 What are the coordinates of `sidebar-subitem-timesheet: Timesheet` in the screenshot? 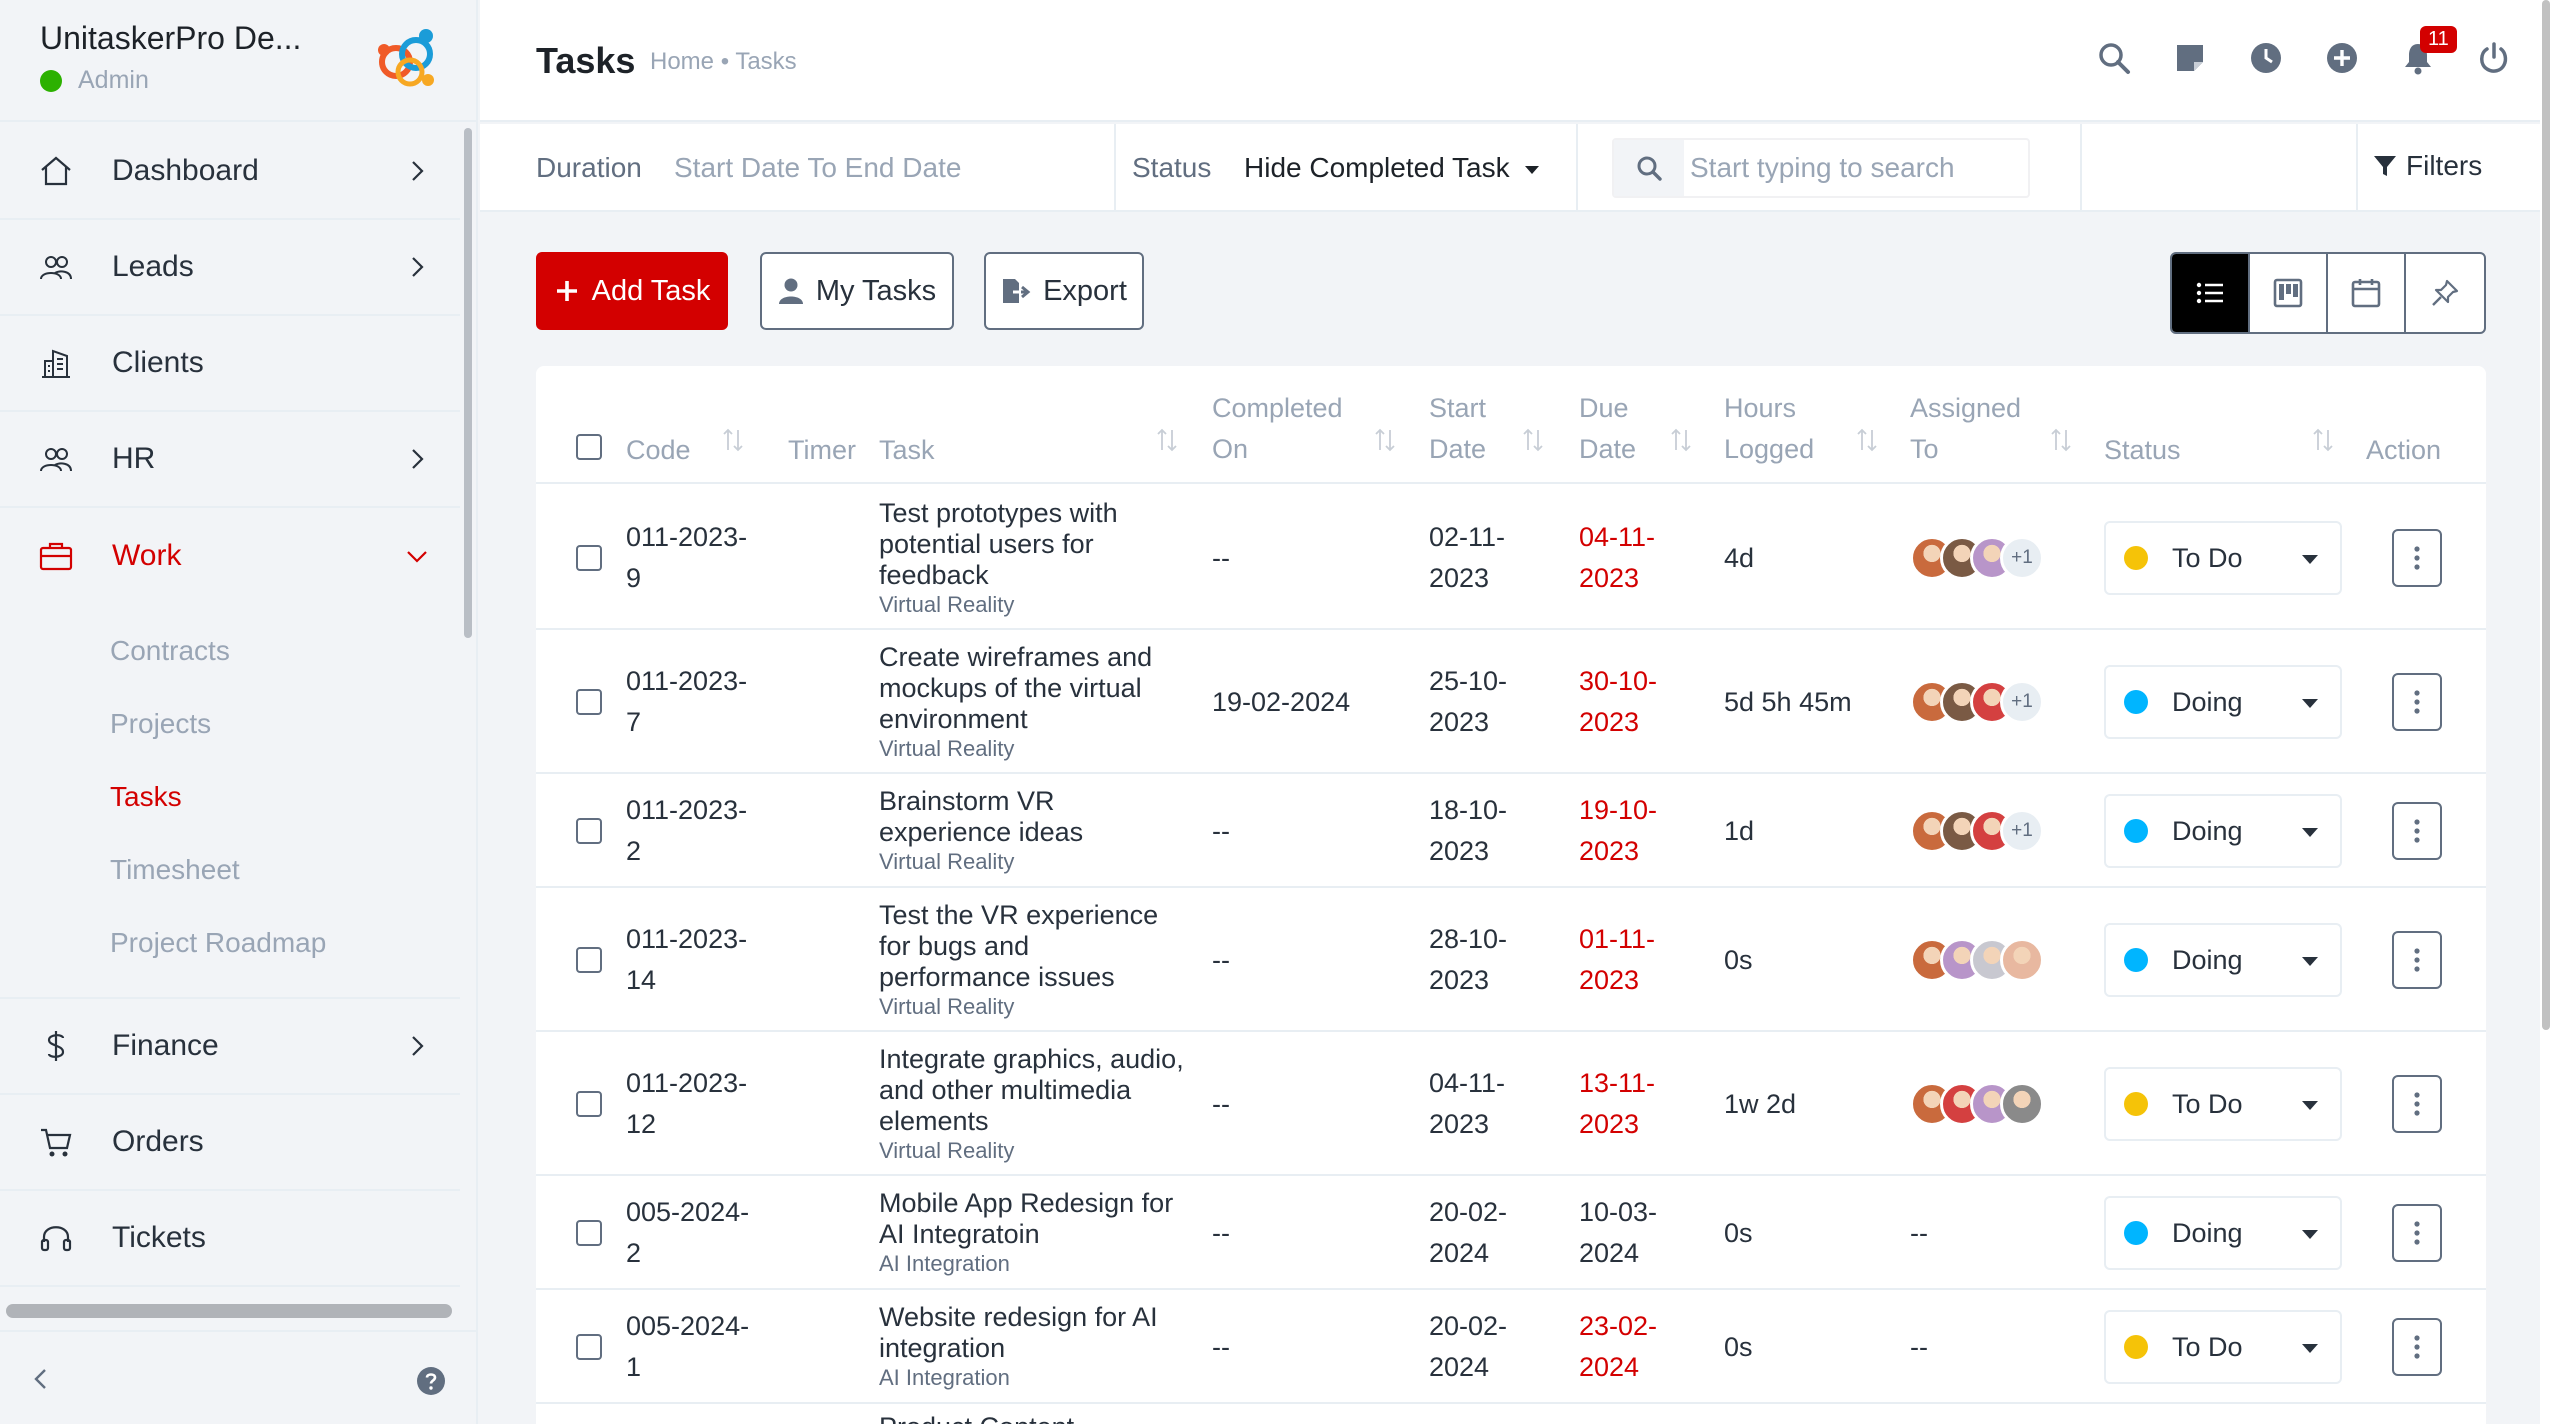 It's located at (175, 869).